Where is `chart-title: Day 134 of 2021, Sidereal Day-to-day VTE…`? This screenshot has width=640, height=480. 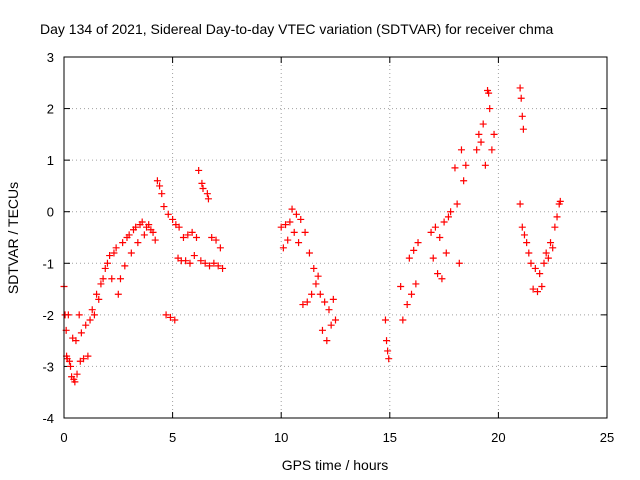 chart-title: Day 134 of 2021, Sidereal Day-to-day VTE… is located at coordinates (296, 29).